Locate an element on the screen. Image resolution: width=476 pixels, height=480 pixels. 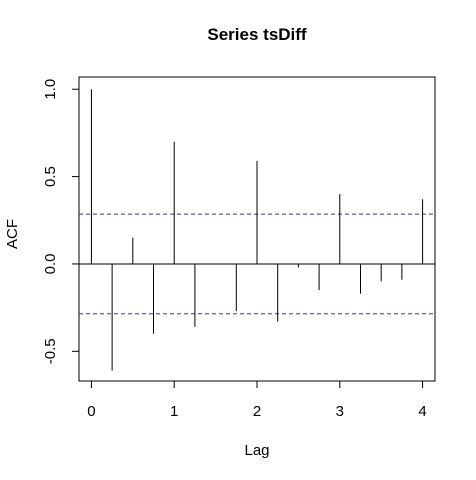
x-axis: 0 1 2 3 4 is located at coordinates (257, 400).